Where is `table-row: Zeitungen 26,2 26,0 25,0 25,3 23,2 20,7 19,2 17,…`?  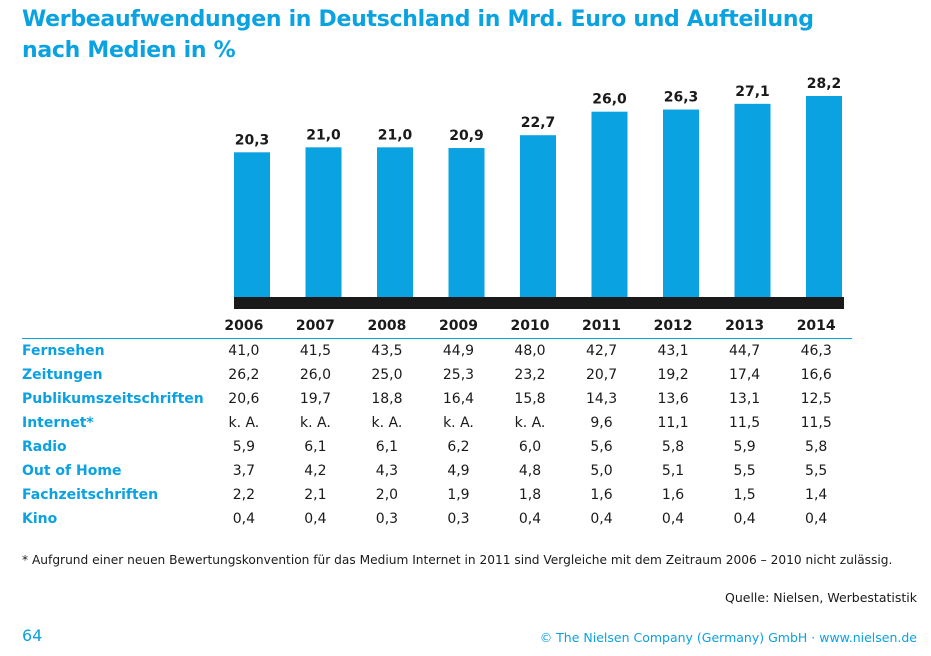
table-row: Zeitungen 26,2 26,0 25,0 25,3 23,2 20,7 19,2 17,… is located at coordinates (437, 375).